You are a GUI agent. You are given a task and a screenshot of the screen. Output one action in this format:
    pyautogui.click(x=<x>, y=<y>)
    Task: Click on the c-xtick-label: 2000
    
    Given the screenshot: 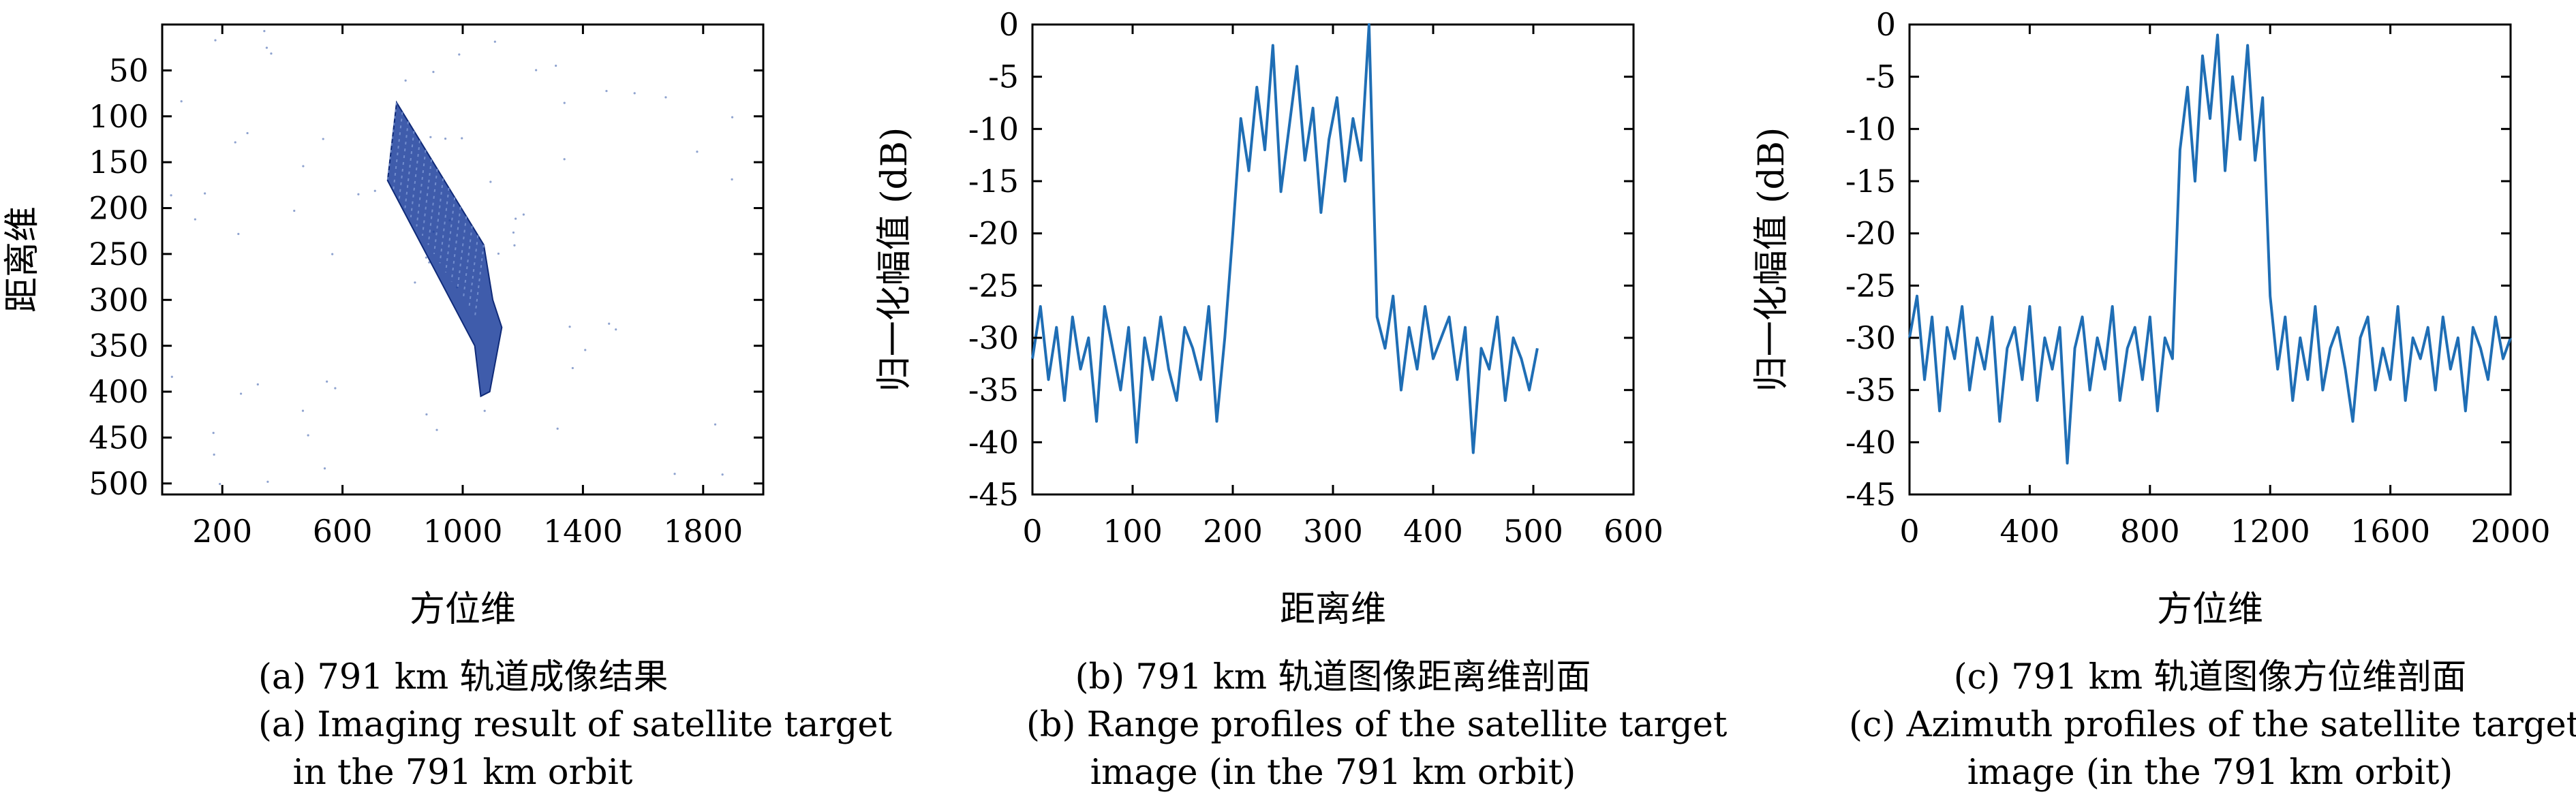 What is the action you would take?
    pyautogui.click(x=2510, y=531)
    